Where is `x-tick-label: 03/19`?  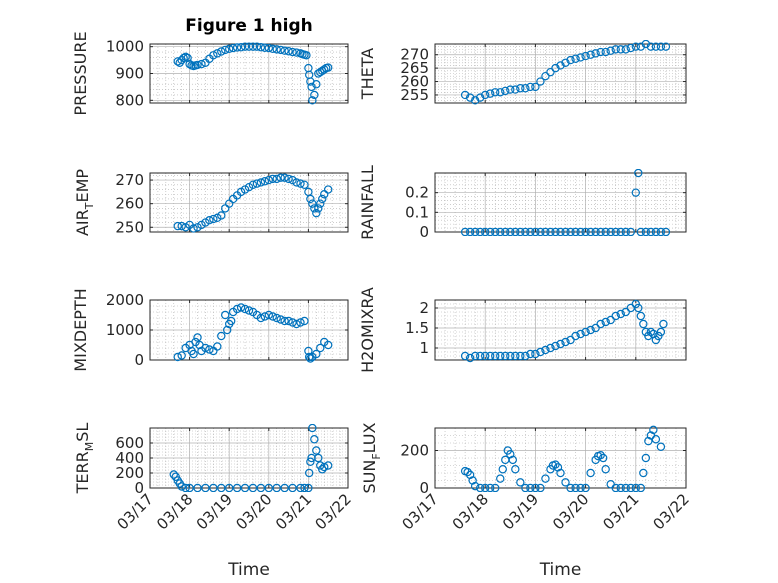
x-tick-label: 03/19 is located at coordinates (214, 511).